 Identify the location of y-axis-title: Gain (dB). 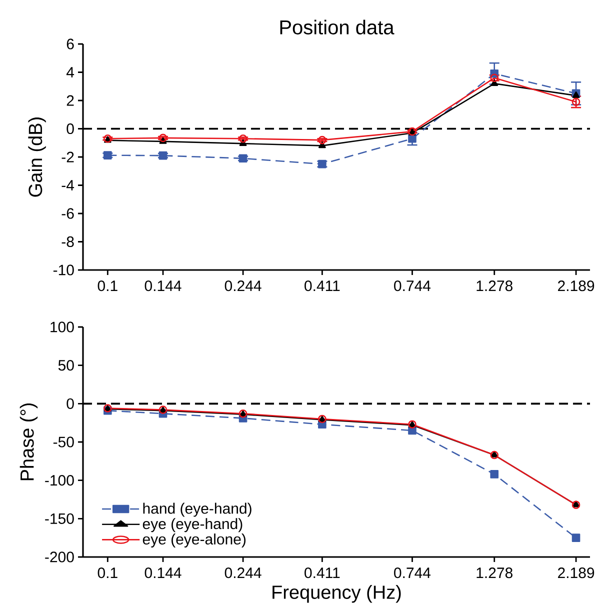
(37, 157).